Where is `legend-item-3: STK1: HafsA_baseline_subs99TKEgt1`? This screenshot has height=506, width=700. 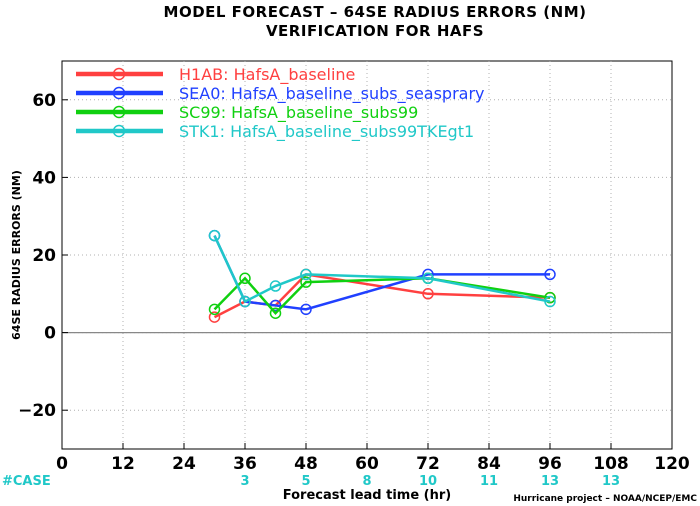
legend-item-3: STK1: HafsA_baseline_subs99TKEgt1 is located at coordinates (275, 132).